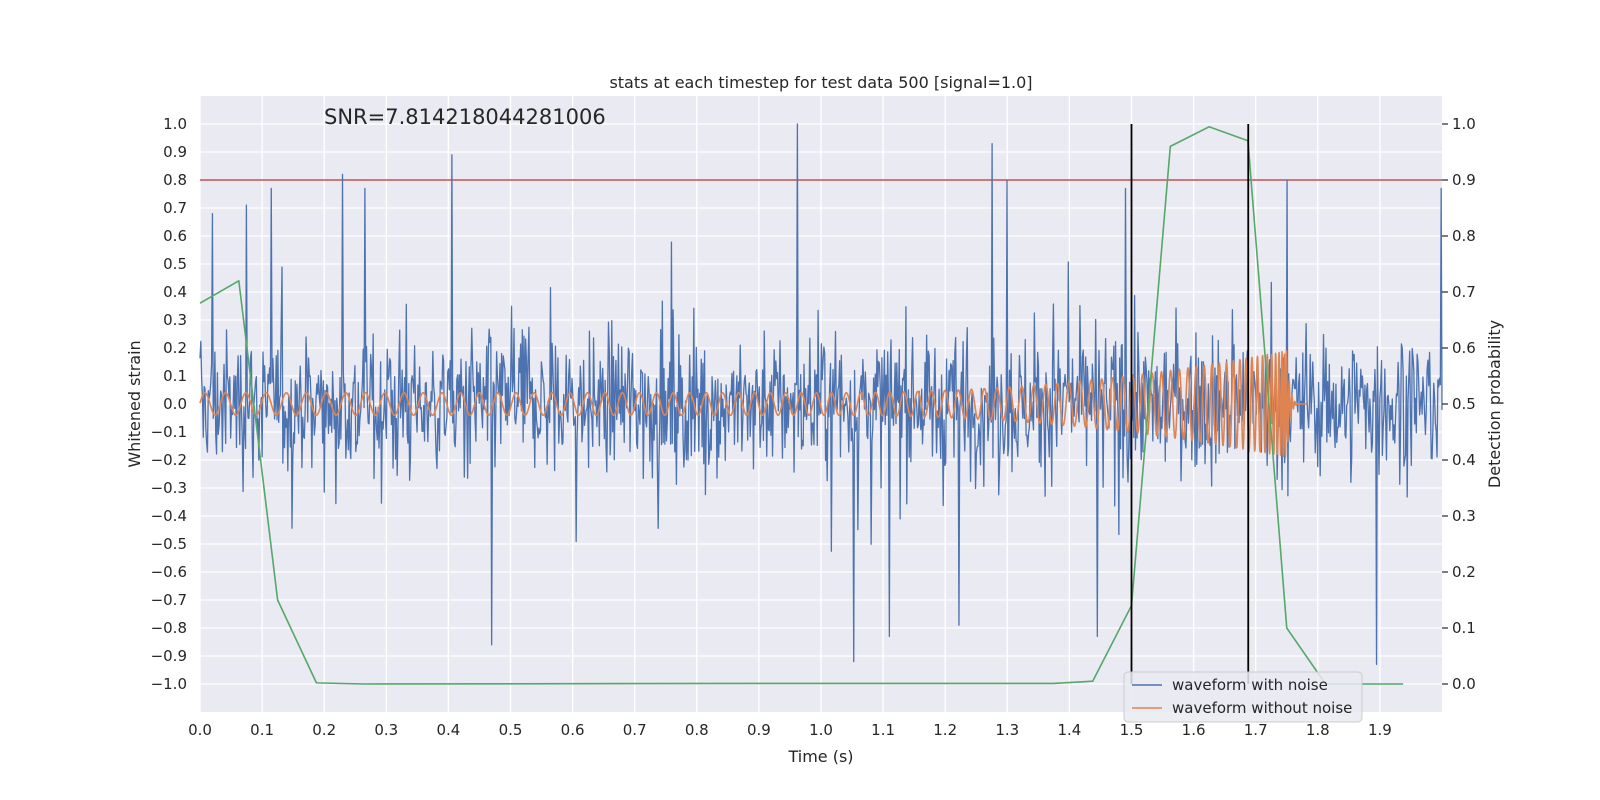 The image size is (1600, 800). Describe the element at coordinates (1464, 572) in the screenshot. I see `y-right-tick-label: 0.2` at that location.